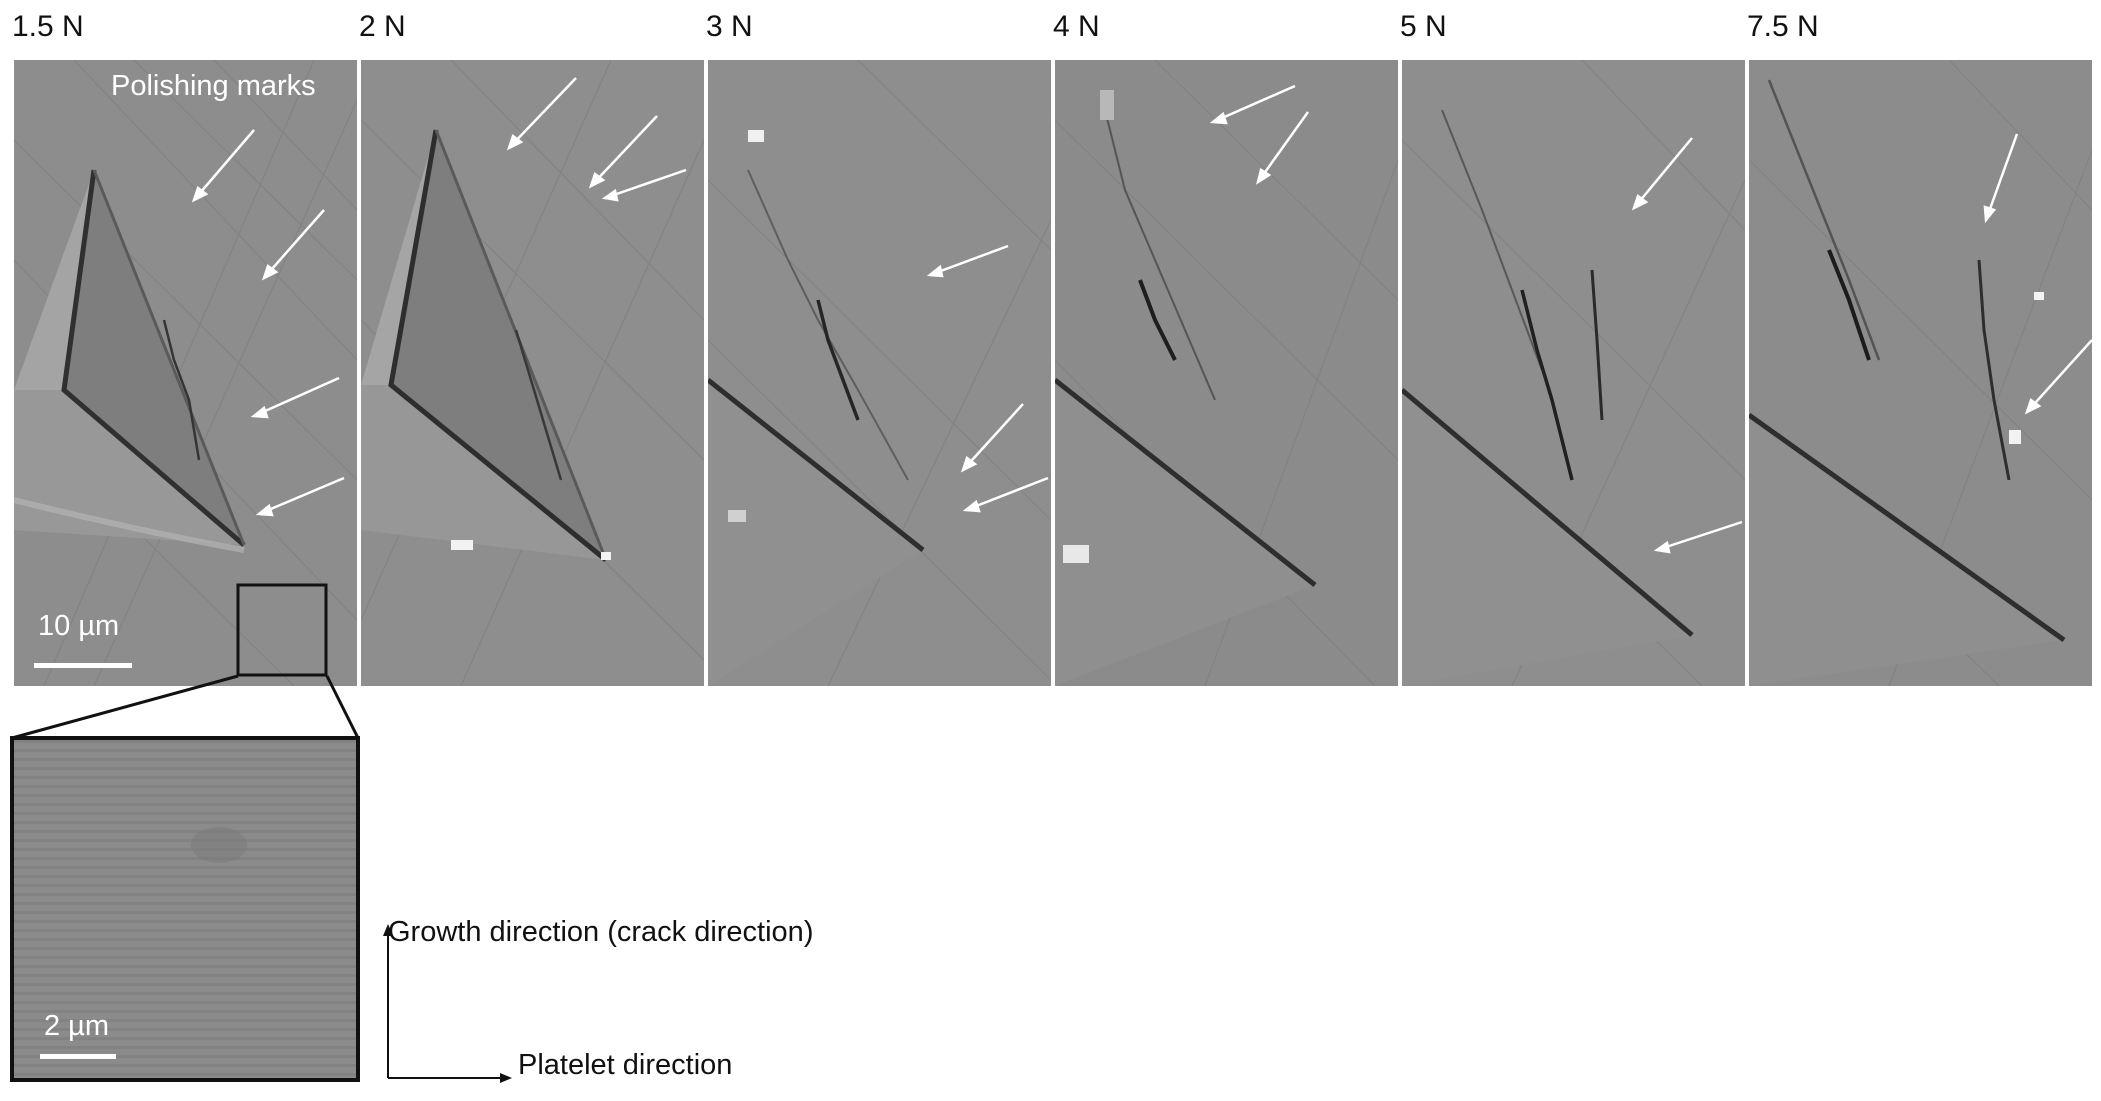  I want to click on panel-label-4n: 4 N, so click(1076, 26).